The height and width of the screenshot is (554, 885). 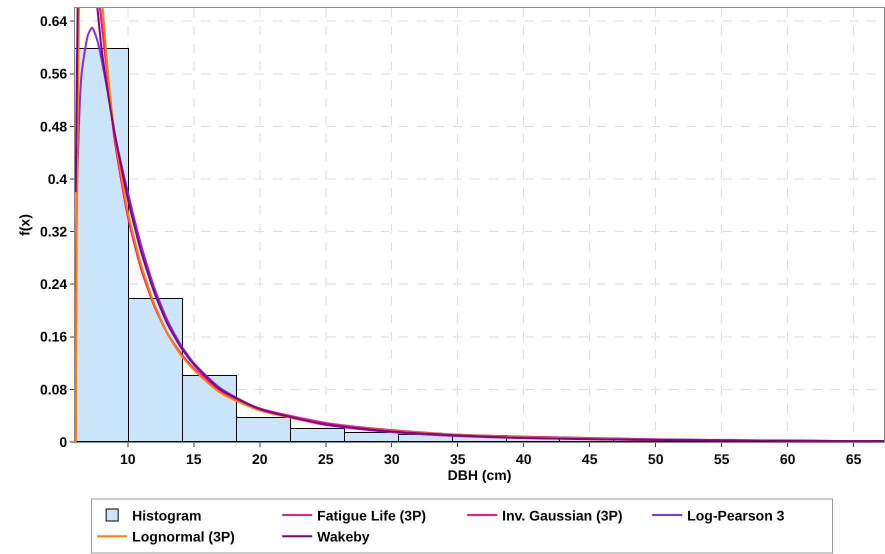 What do you see at coordinates (54, 389) in the screenshot?
I see `y-tick-label: 0.08` at bounding box center [54, 389].